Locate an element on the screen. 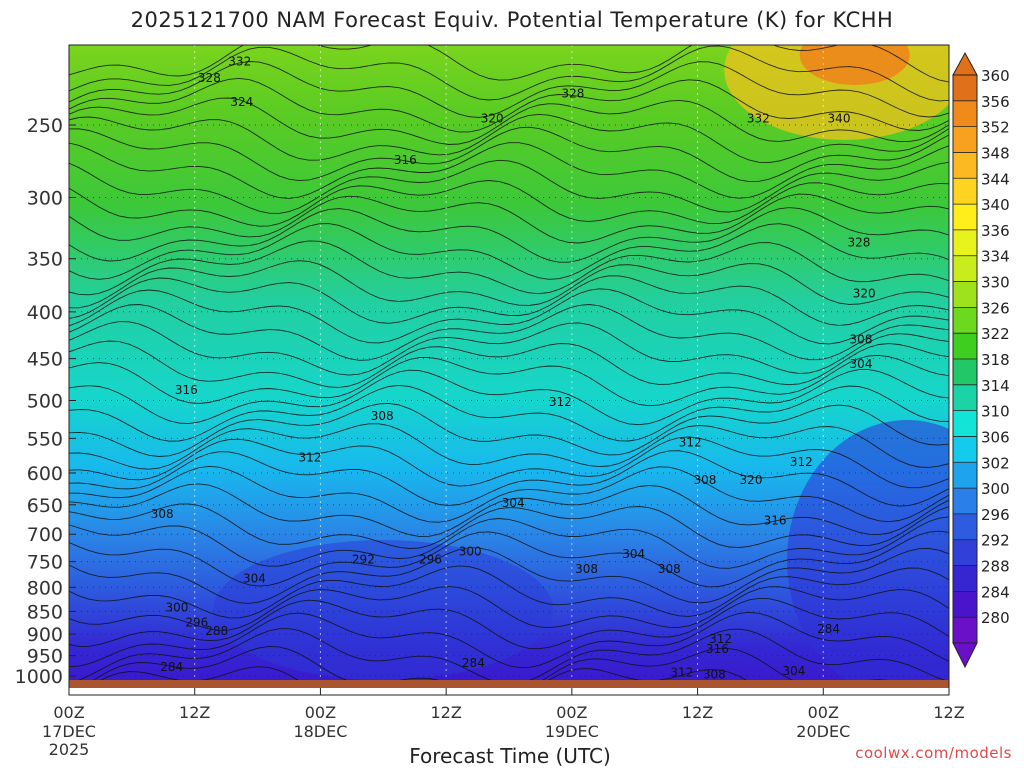 The image size is (1024, 768). y-tick-label: 900 is located at coordinates (45, 635).